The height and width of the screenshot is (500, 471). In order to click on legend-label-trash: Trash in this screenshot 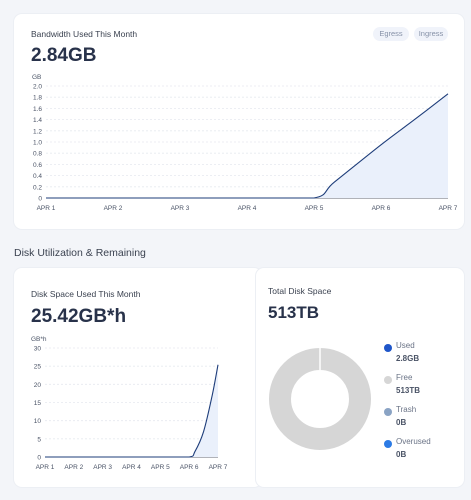, I will do `click(406, 409)`.